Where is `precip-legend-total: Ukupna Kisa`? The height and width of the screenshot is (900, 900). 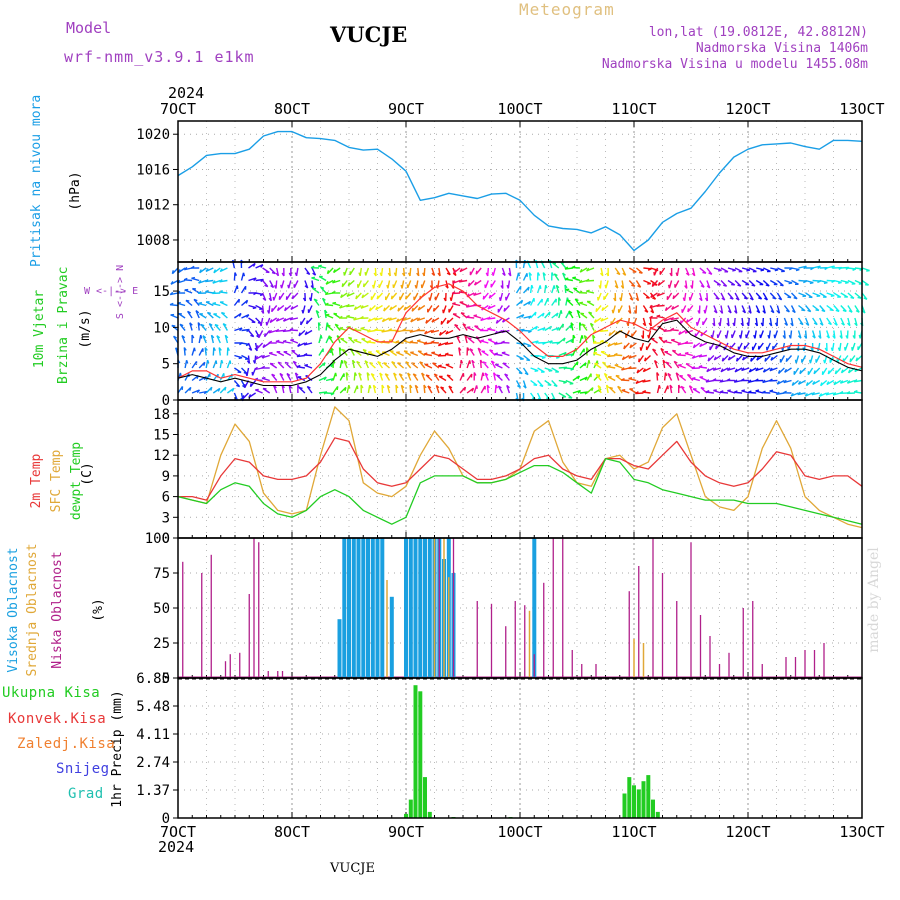
precip-legend-total: Ukupna Kisa is located at coordinates (51, 693).